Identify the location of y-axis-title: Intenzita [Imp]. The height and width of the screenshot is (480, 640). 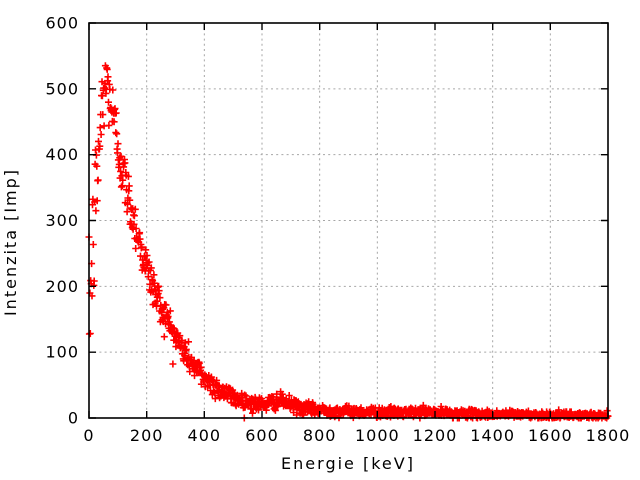
(10, 242).